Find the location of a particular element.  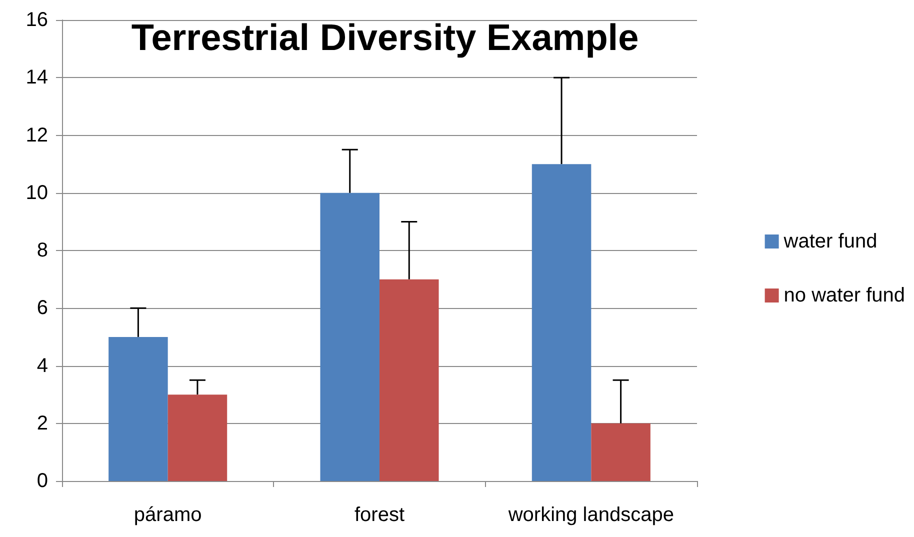

x-tick-label: forest is located at coordinates (379, 515).